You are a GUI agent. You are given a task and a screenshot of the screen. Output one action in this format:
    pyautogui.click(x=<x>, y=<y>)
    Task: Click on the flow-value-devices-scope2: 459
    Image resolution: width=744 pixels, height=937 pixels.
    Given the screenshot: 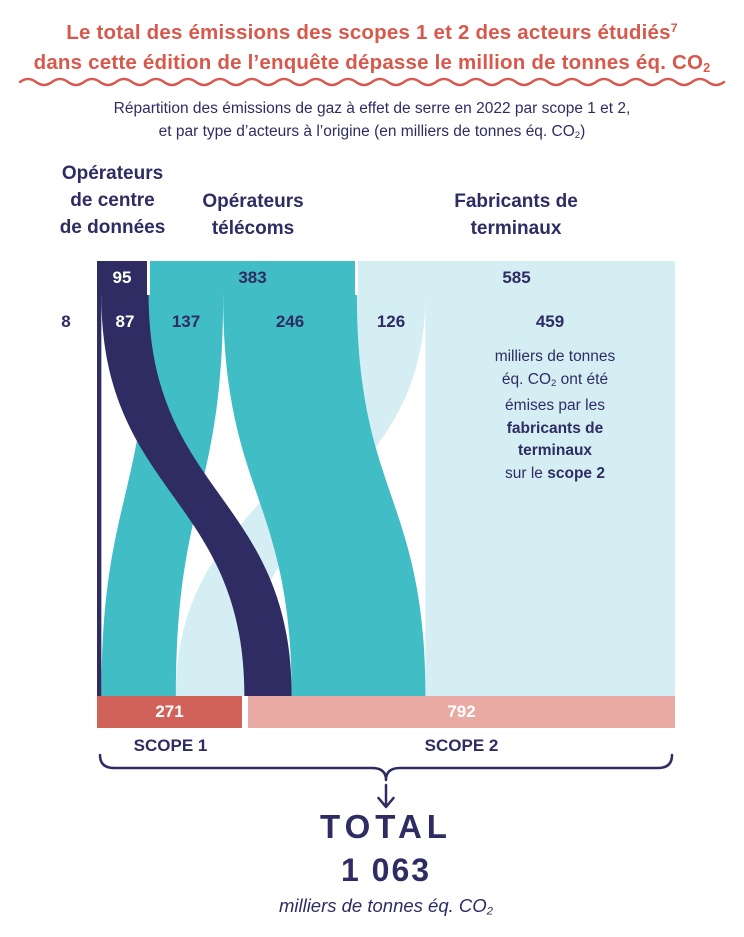 What is the action you would take?
    pyautogui.click(x=550, y=321)
    